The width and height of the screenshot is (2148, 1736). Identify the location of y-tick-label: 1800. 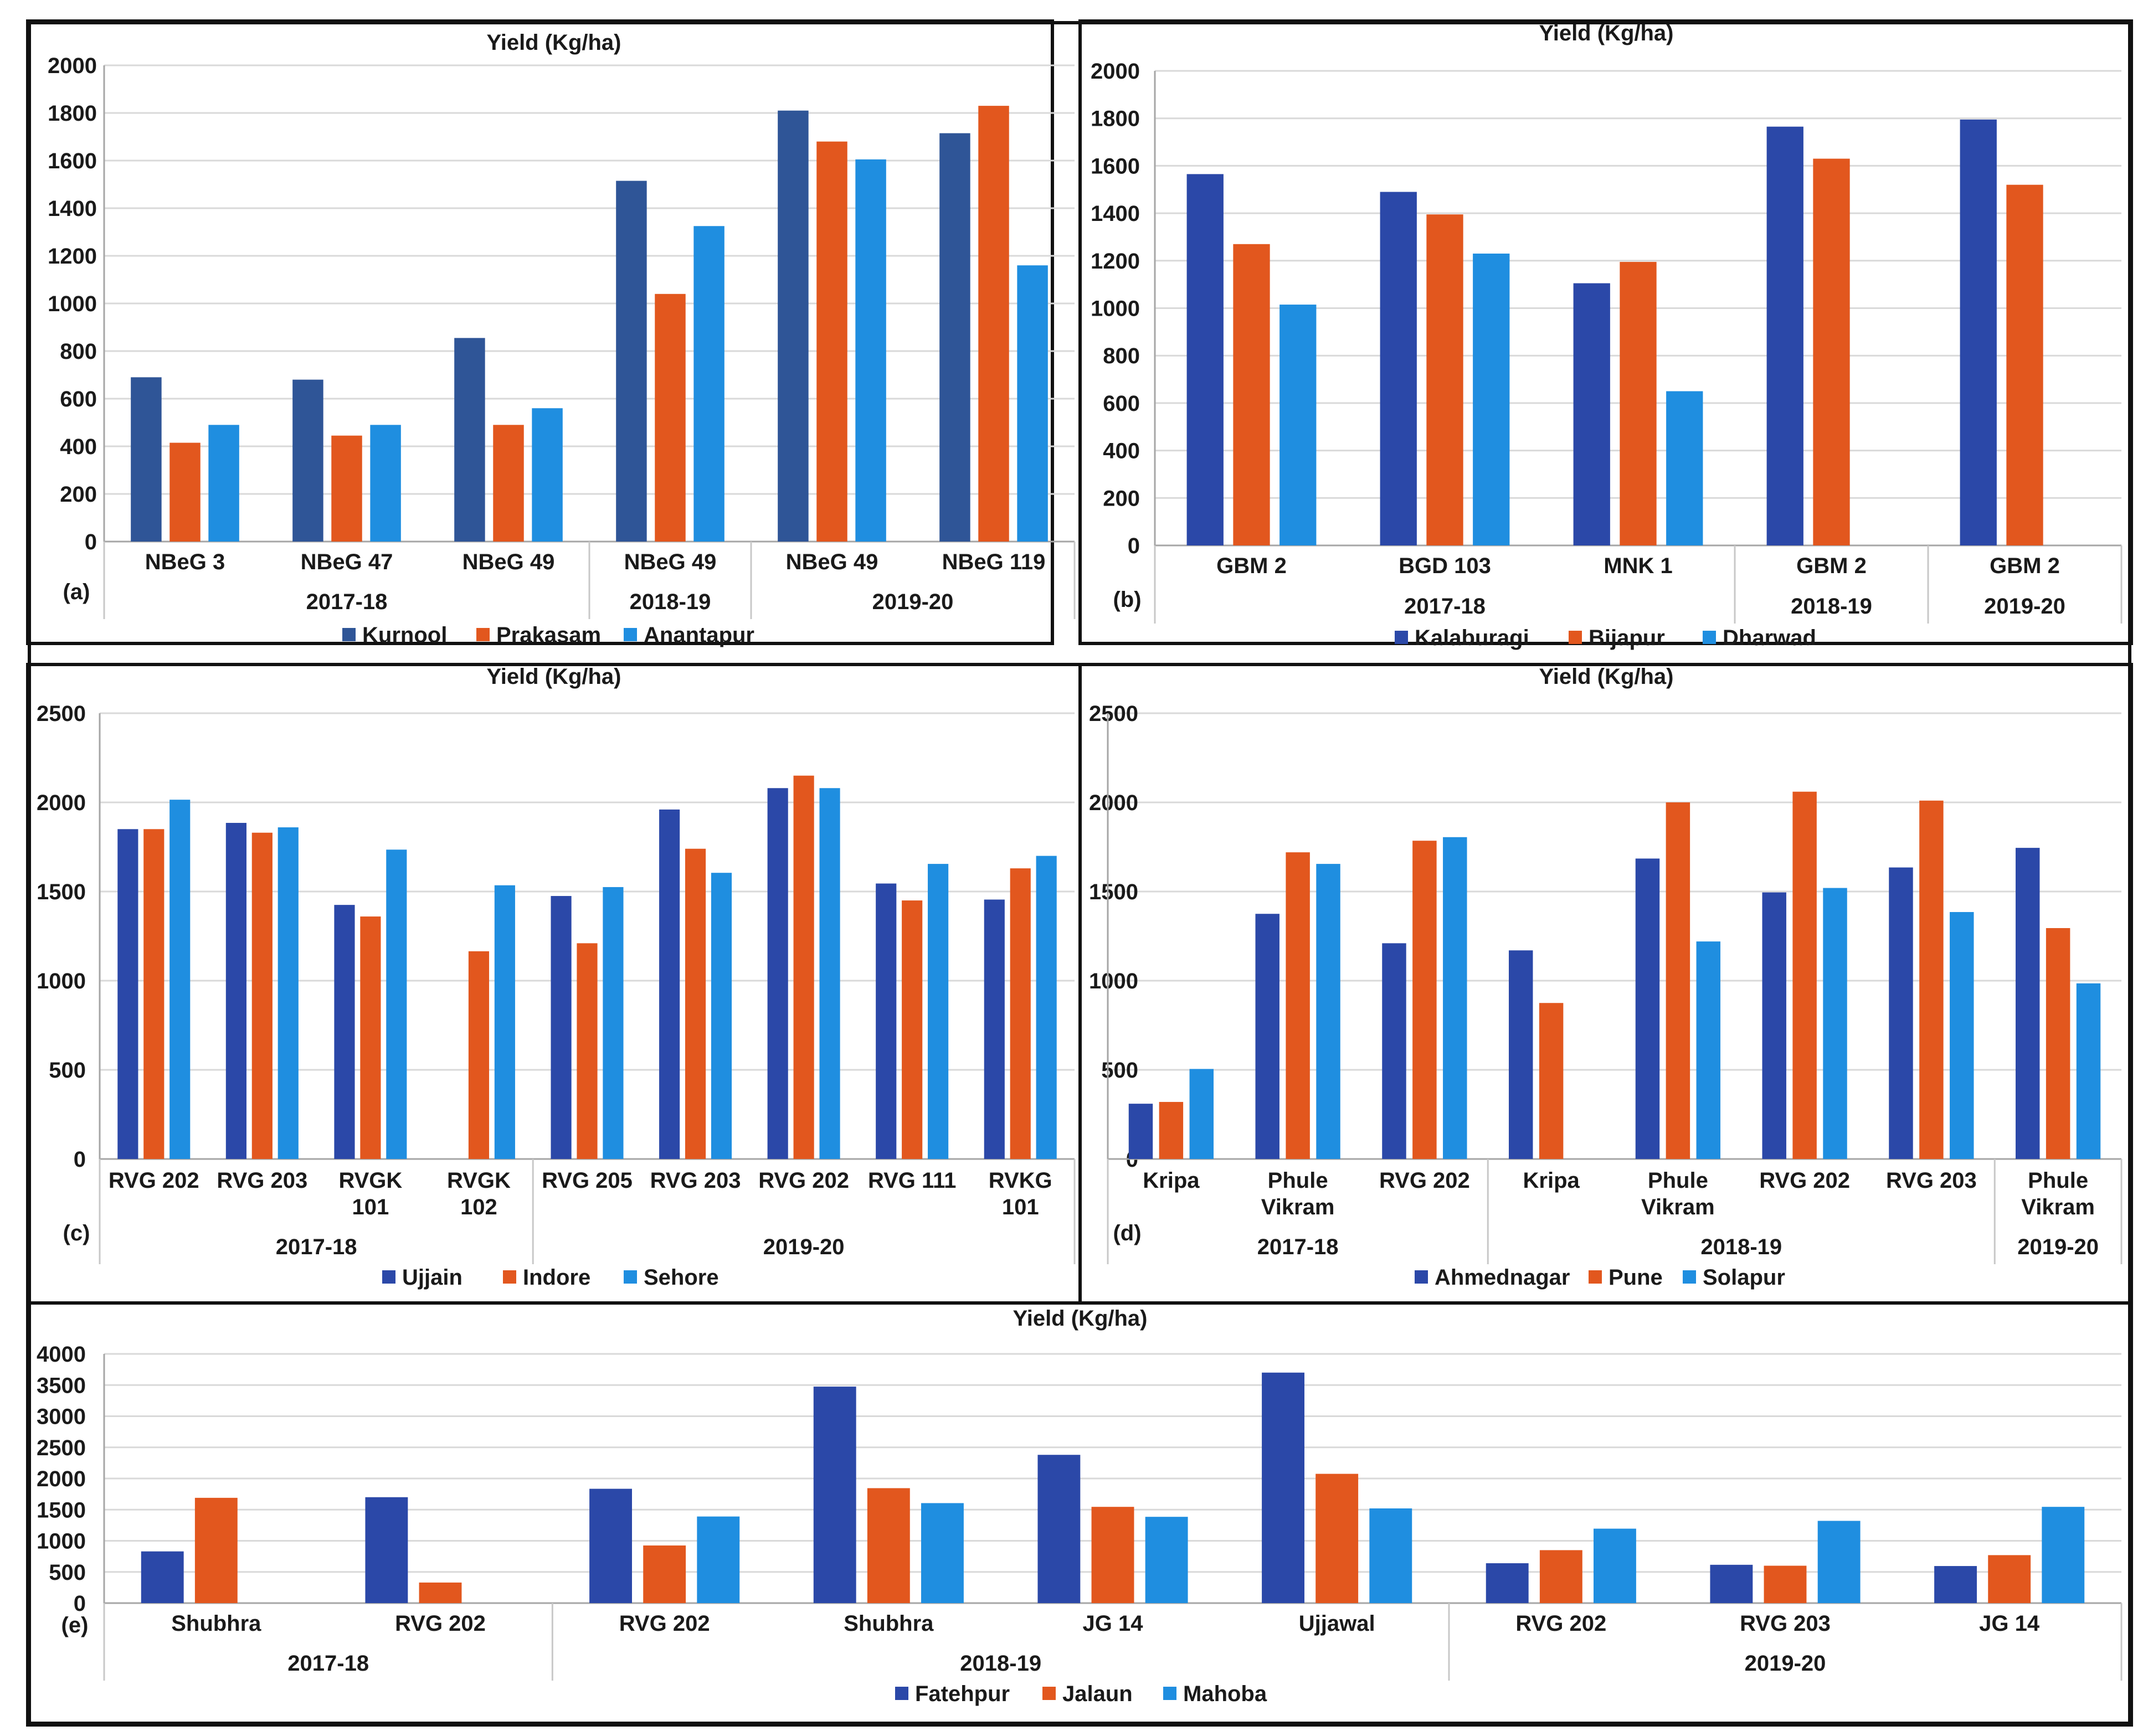
(1115, 119).